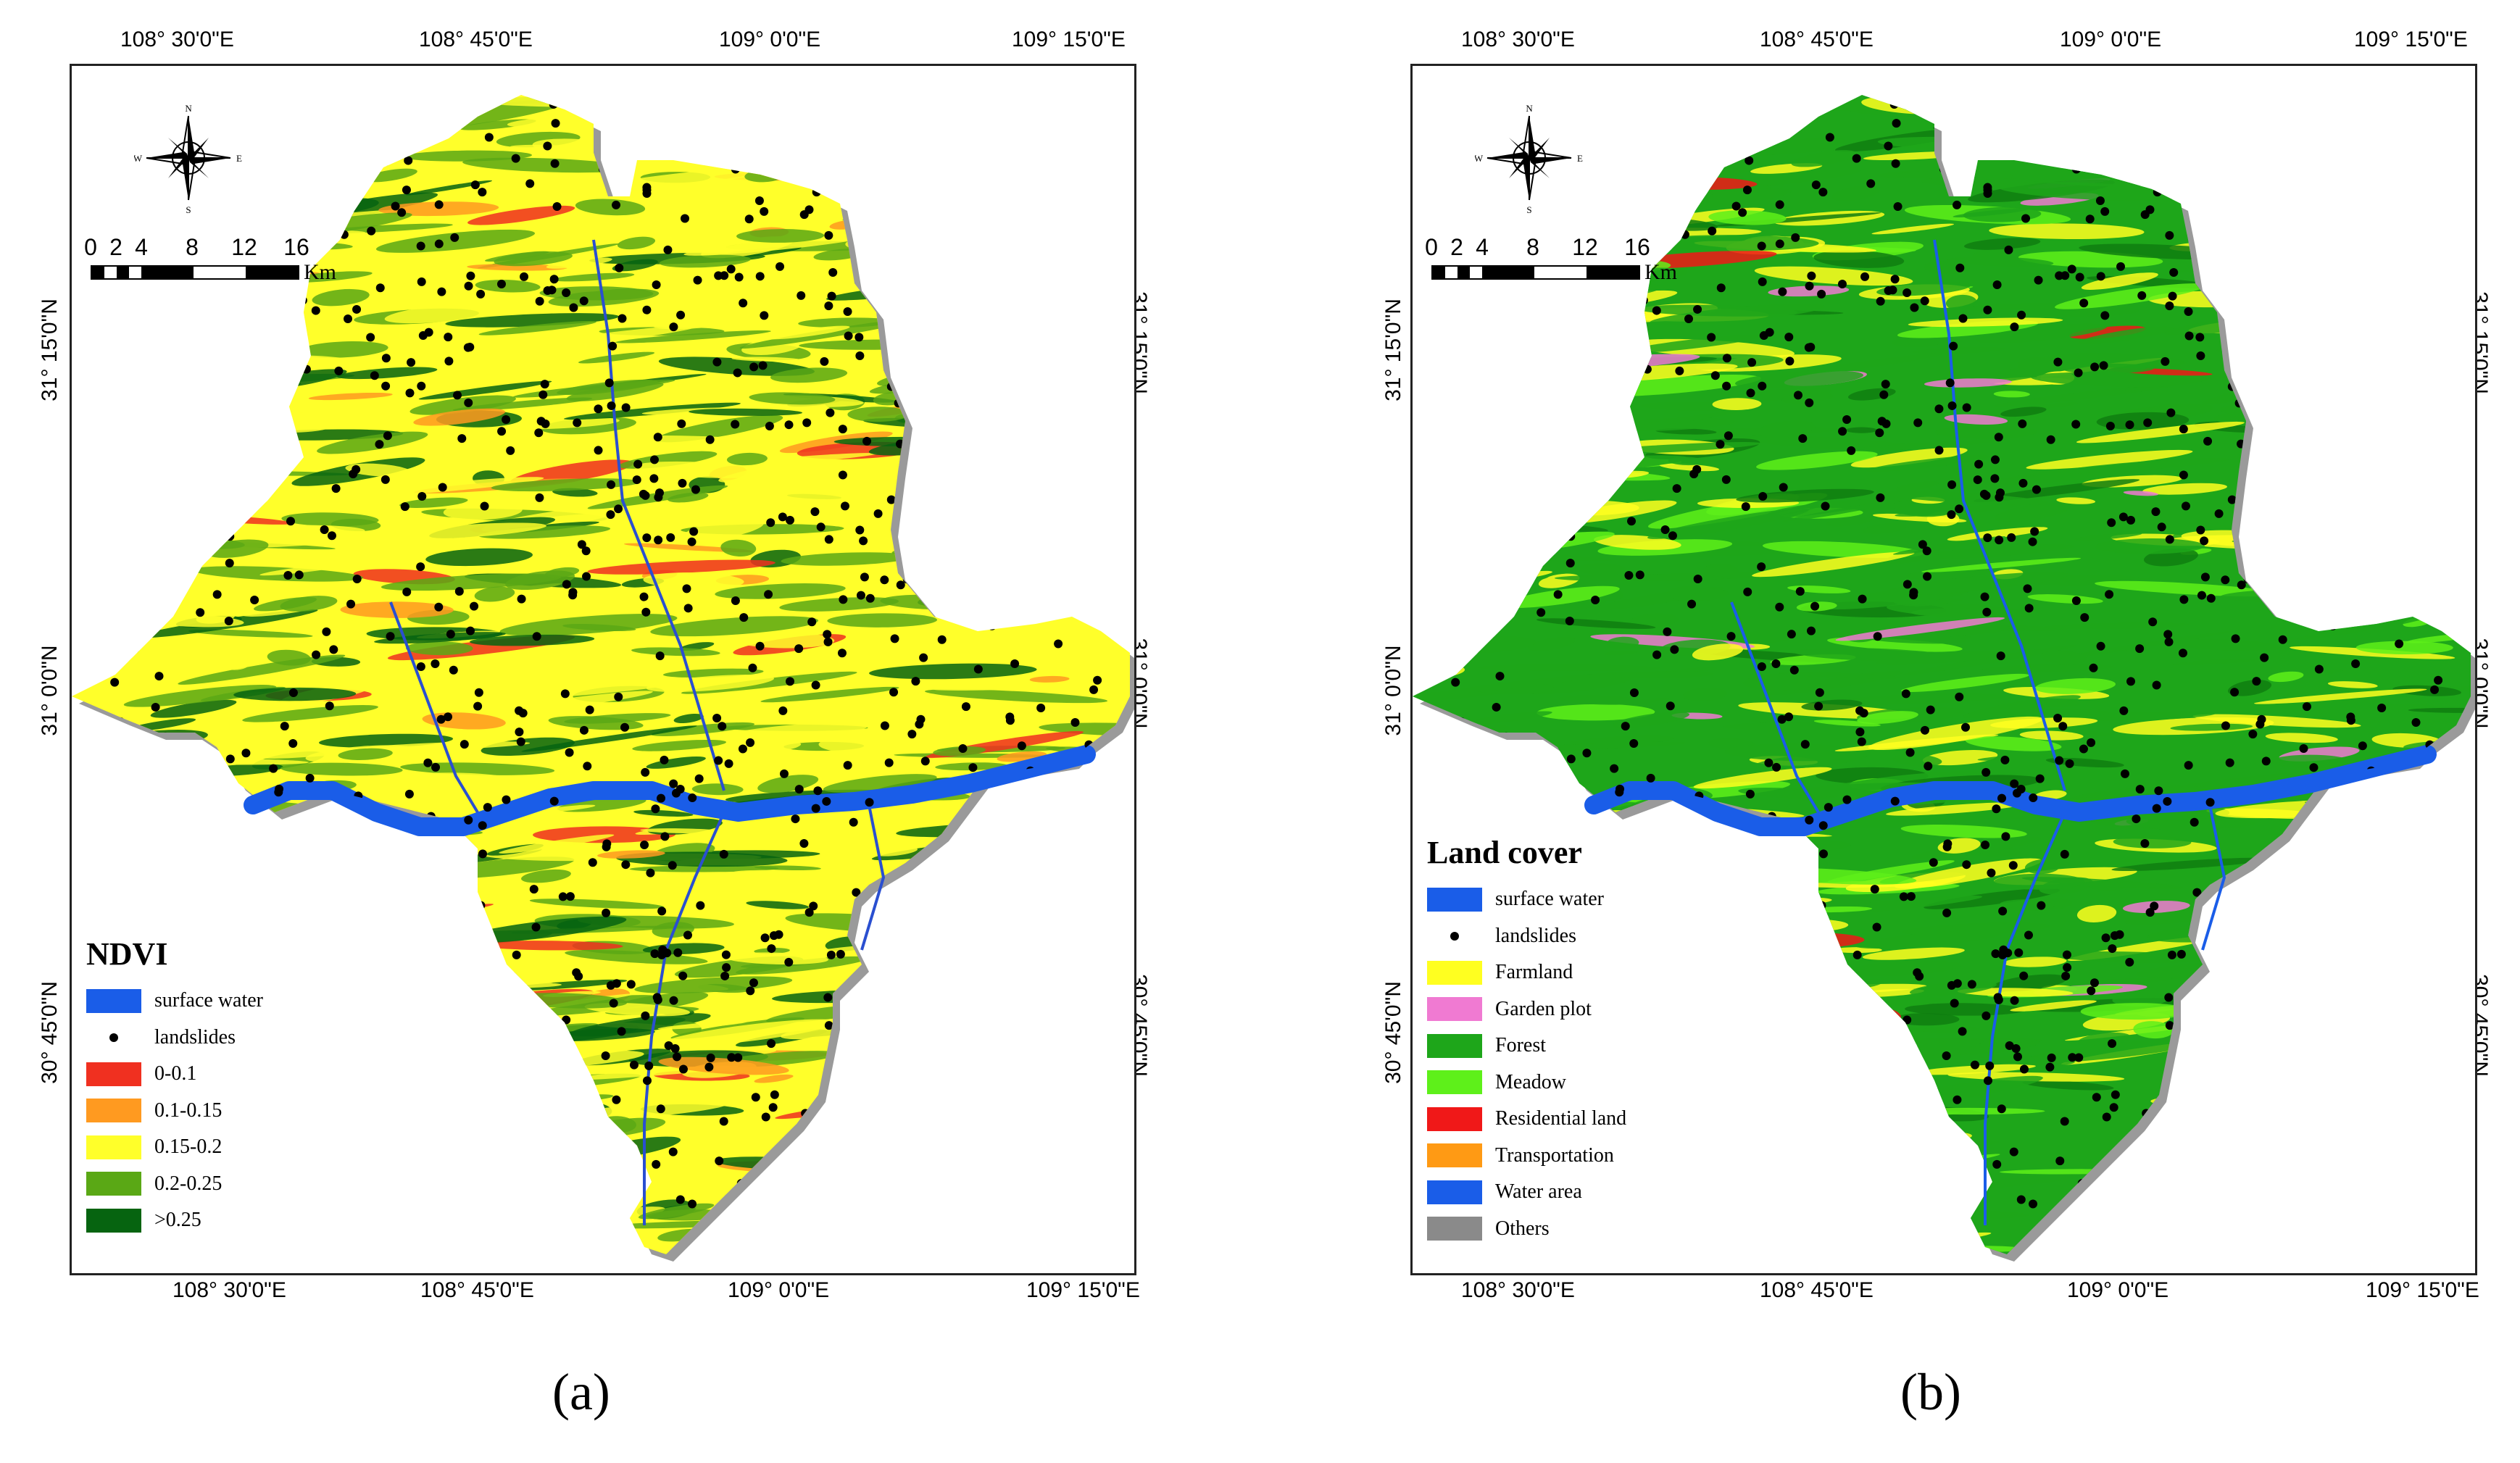  What do you see at coordinates (1585, 247) in the screenshot?
I see `scale-label: 12` at bounding box center [1585, 247].